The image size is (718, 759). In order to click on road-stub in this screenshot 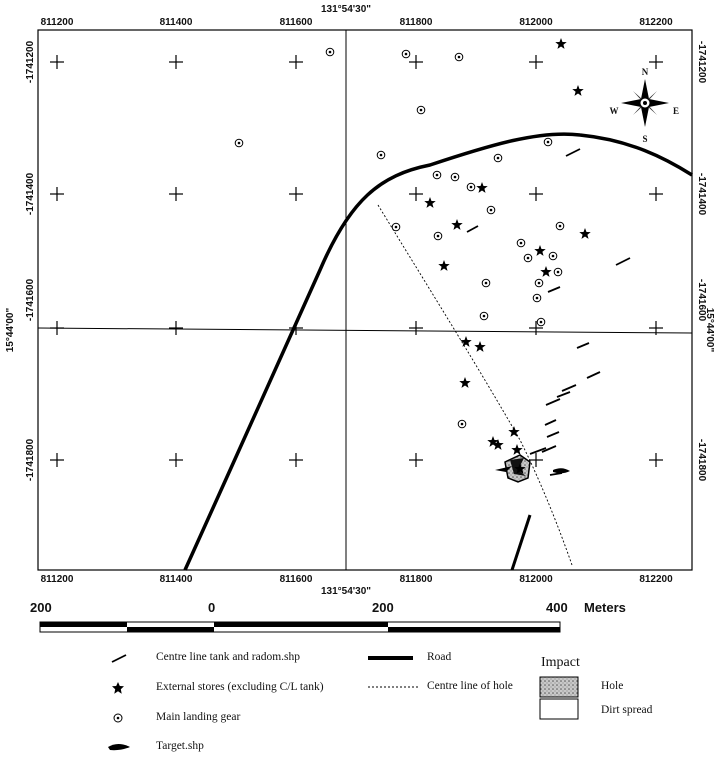, I will do `click(521, 542)`.